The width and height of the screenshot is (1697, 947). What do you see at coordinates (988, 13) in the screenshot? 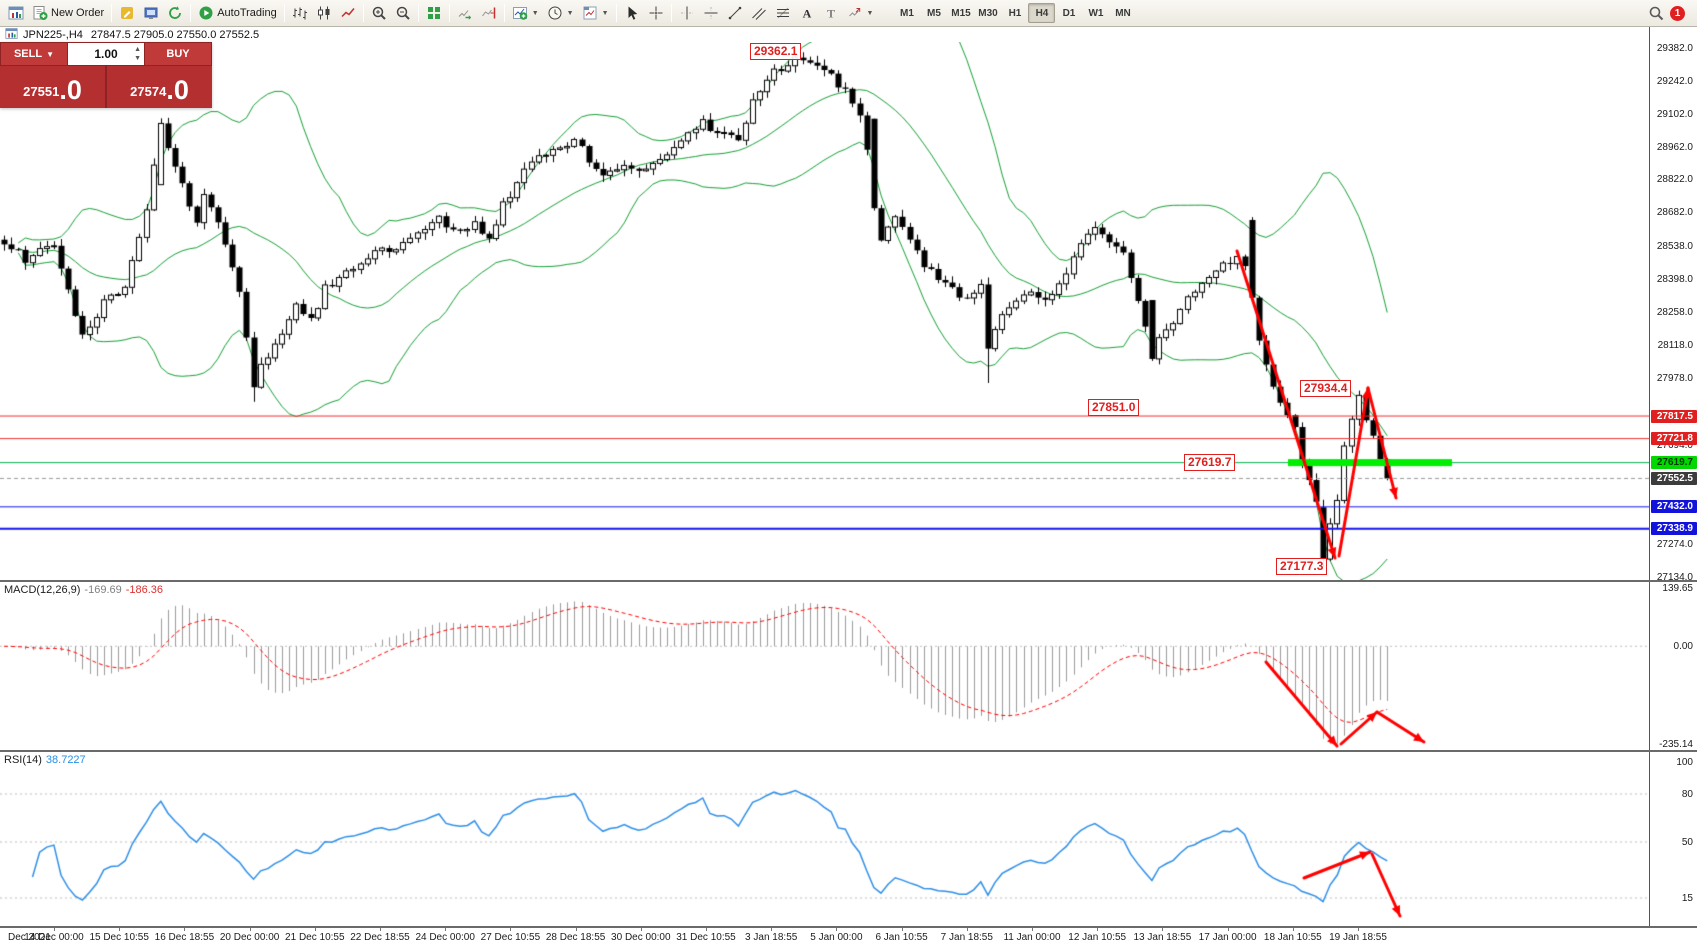
I see `timeframe-m30-button: M30` at bounding box center [988, 13].